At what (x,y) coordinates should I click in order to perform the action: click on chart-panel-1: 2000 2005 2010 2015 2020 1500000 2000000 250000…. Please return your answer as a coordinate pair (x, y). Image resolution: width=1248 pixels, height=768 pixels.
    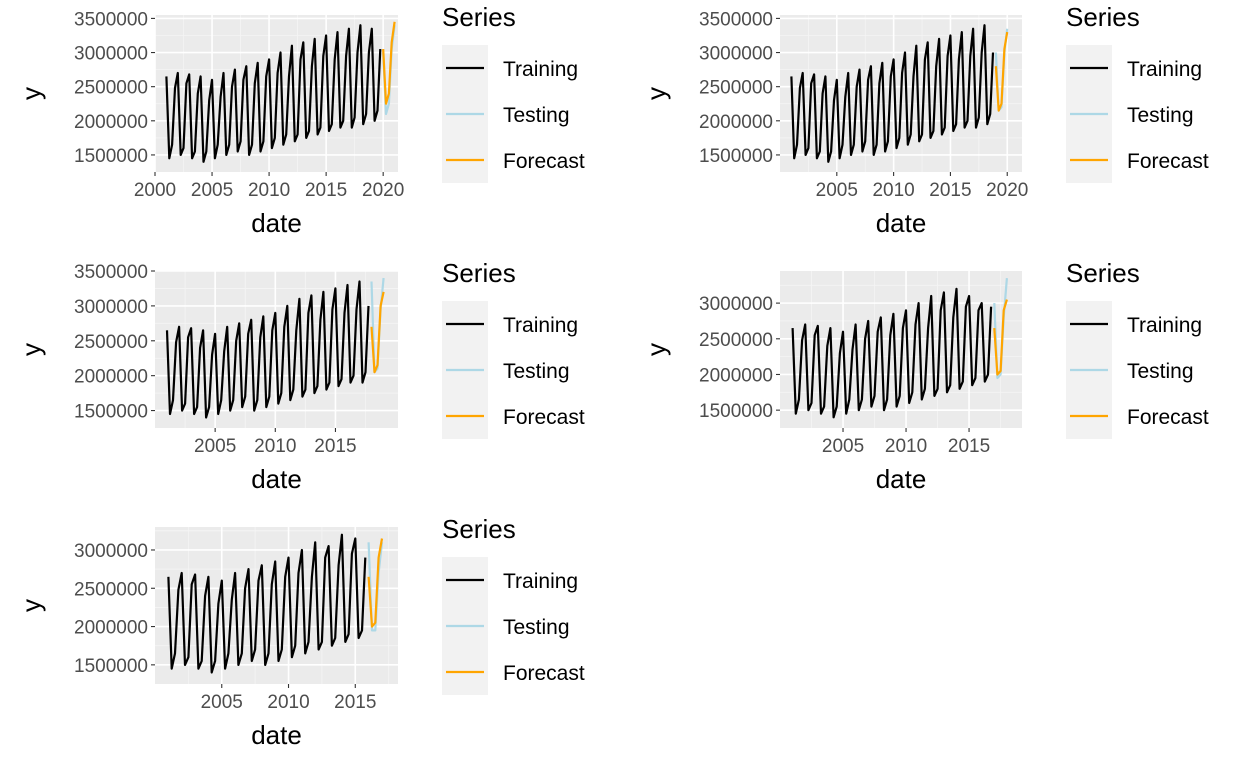
    Looking at the image, I should click on (300, 120).